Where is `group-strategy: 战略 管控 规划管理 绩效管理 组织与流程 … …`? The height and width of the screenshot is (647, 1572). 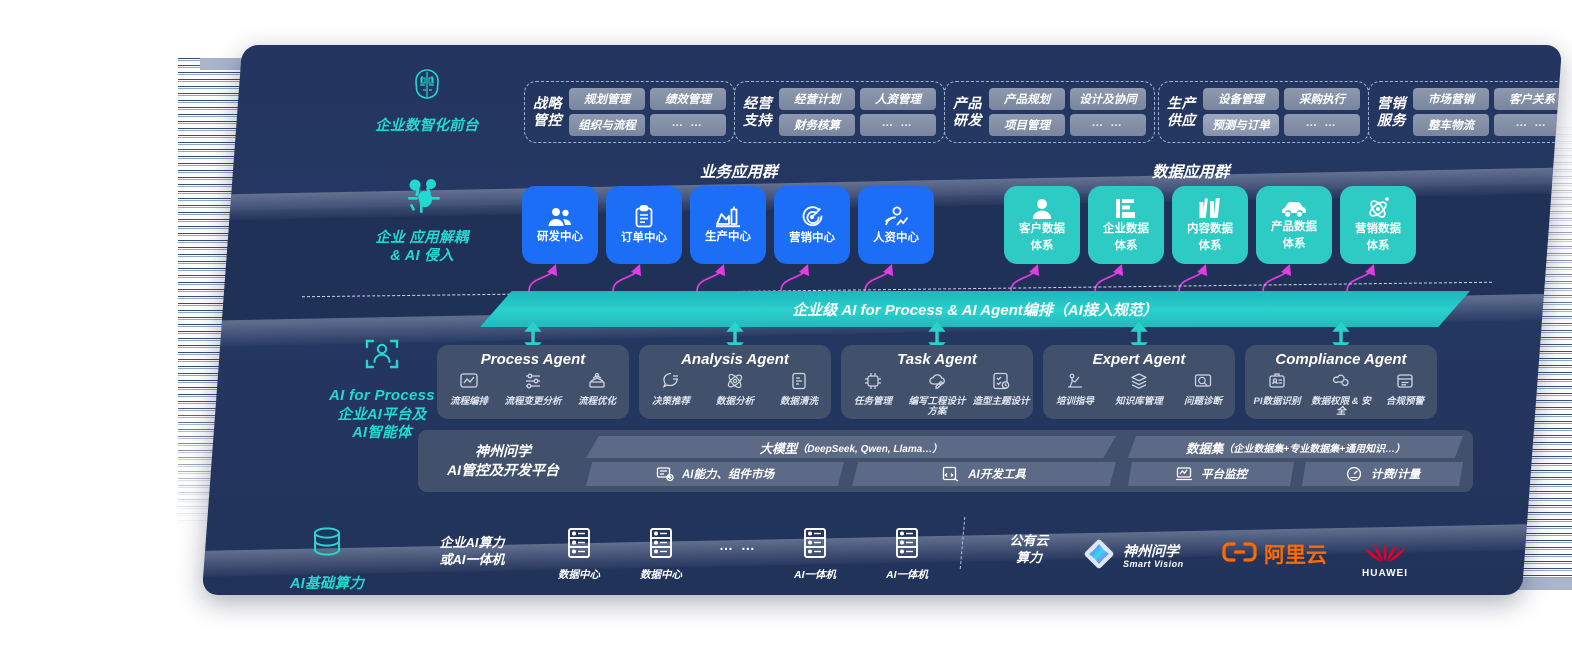
group-strategy: 战略 管控 规划管理 绩效管理 组织与流程 … … is located at coordinates (629, 112).